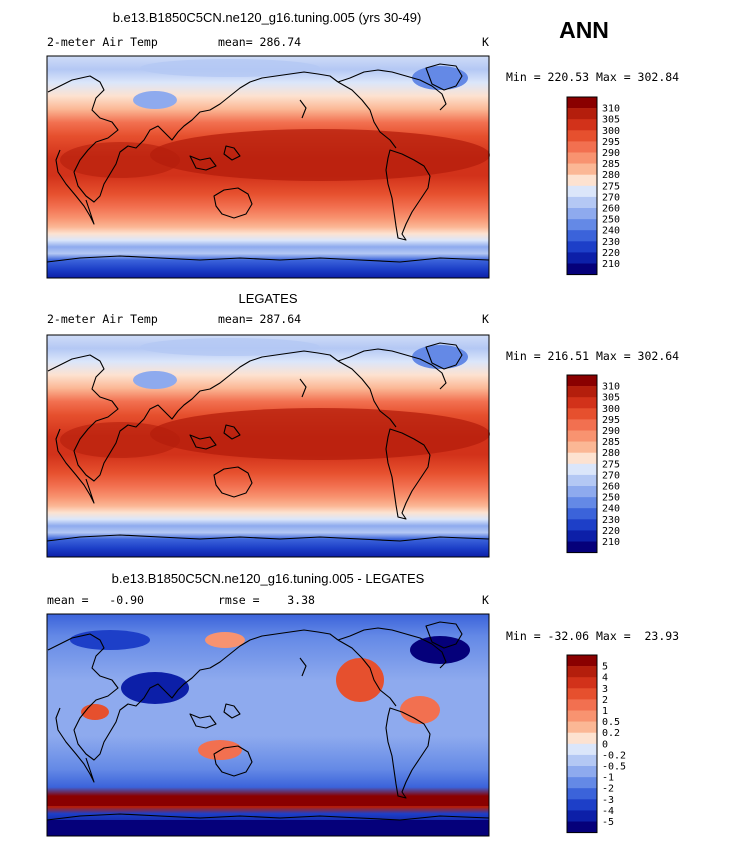 The image size is (733, 842). Describe the element at coordinates (611, 722) in the screenshot. I see `colorbar-tick-label: 0.5` at that location.